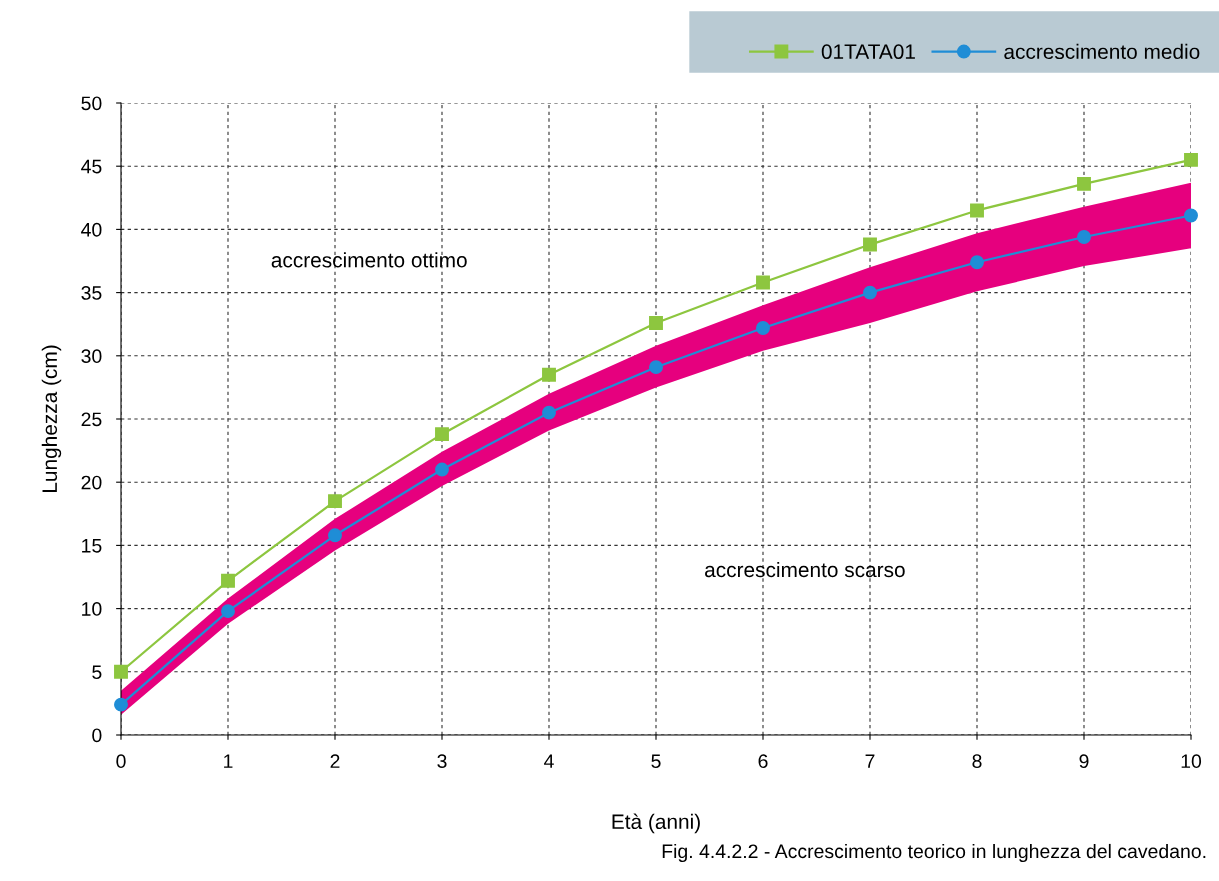 The width and height of the screenshot is (1219, 881). I want to click on y-tick-label: 5, so click(97, 672).